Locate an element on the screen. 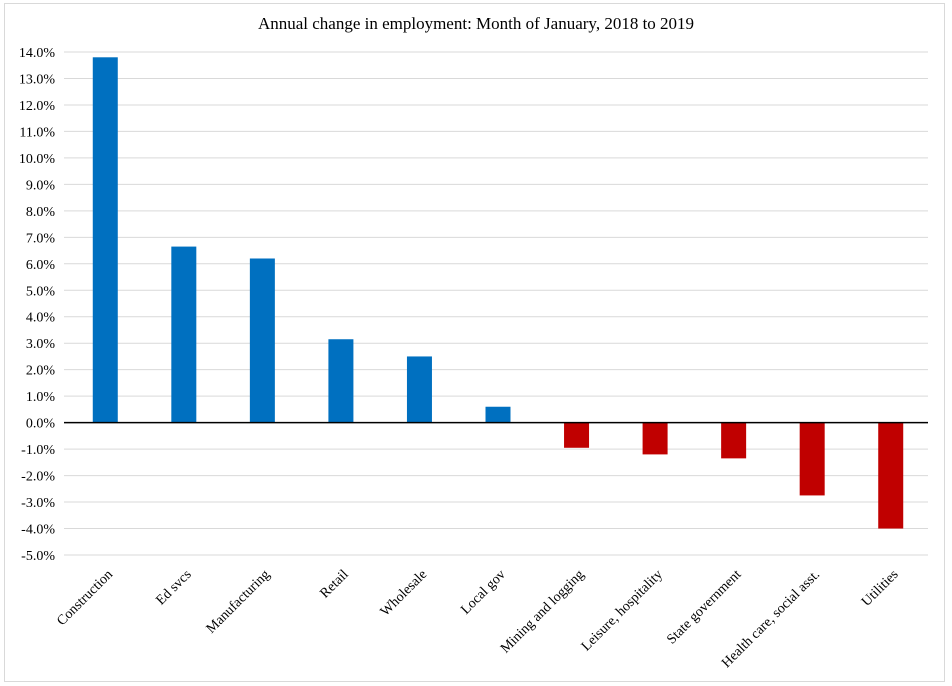  x-category-label: Mining and logging is located at coordinates (542, 611).